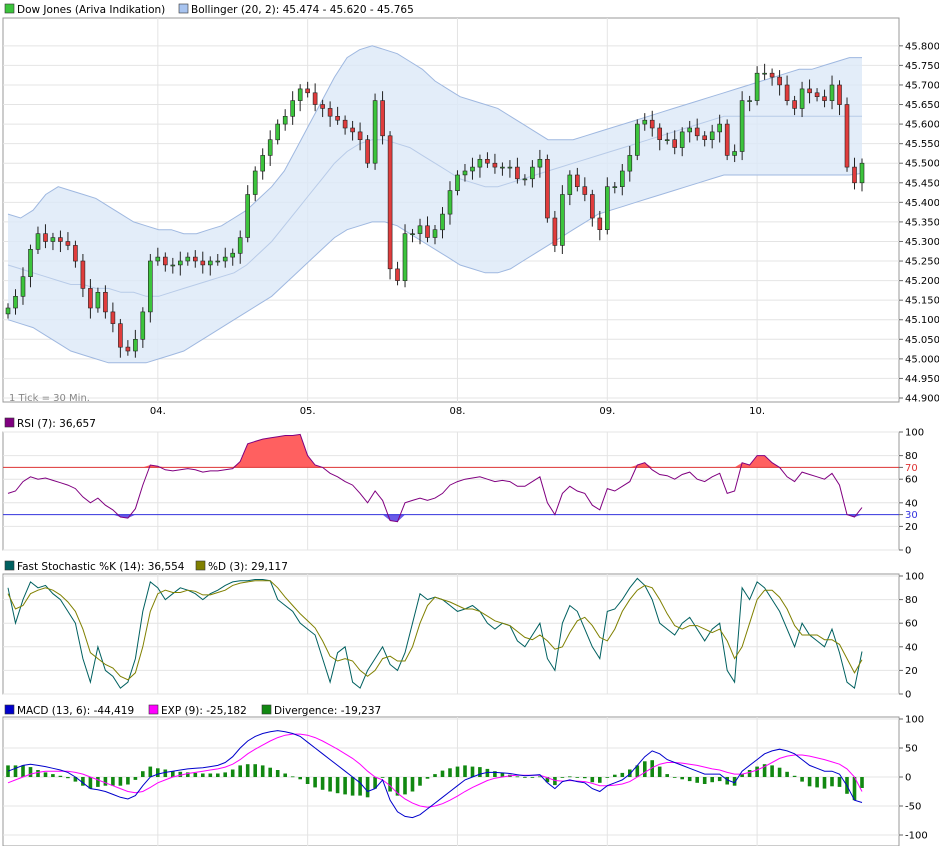 This screenshot has height=846, width=939. What do you see at coordinates (9, 8) in the screenshot?
I see `price-legend-swatch` at bounding box center [9, 8].